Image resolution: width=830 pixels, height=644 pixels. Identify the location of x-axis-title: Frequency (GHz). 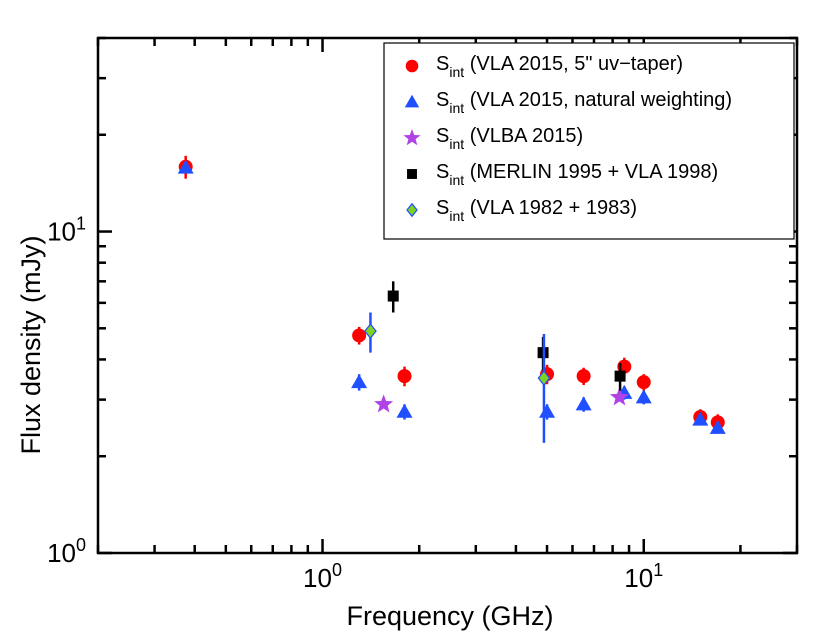
(449, 616).